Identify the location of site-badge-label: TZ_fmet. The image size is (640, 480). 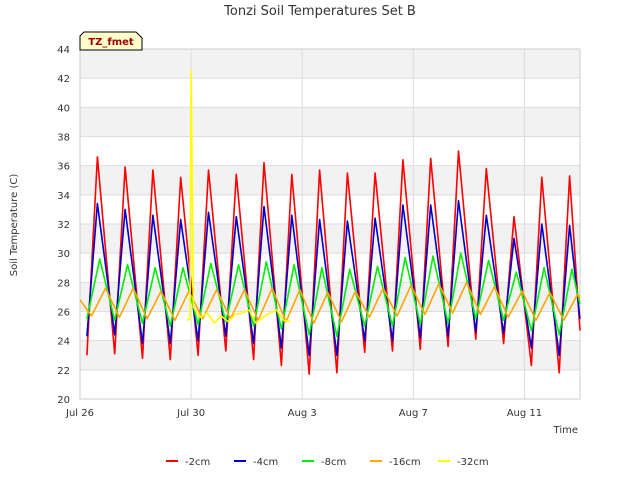
(111, 42).